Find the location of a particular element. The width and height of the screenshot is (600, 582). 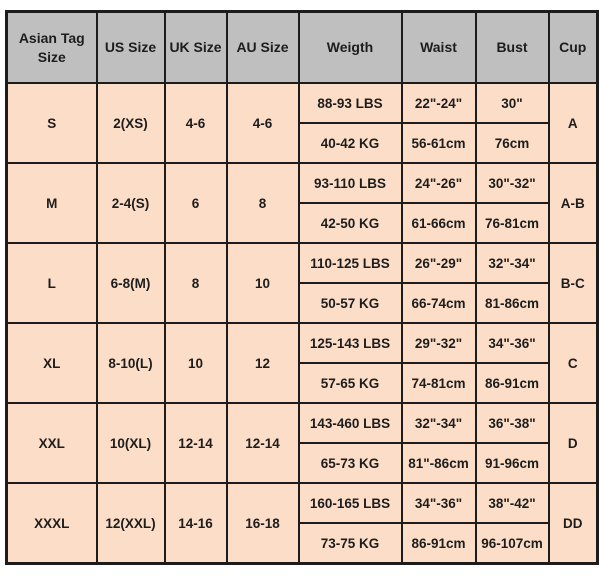

table-subrow: 57-65 KG 74-81cm 86-91cm is located at coordinates (302, 383).